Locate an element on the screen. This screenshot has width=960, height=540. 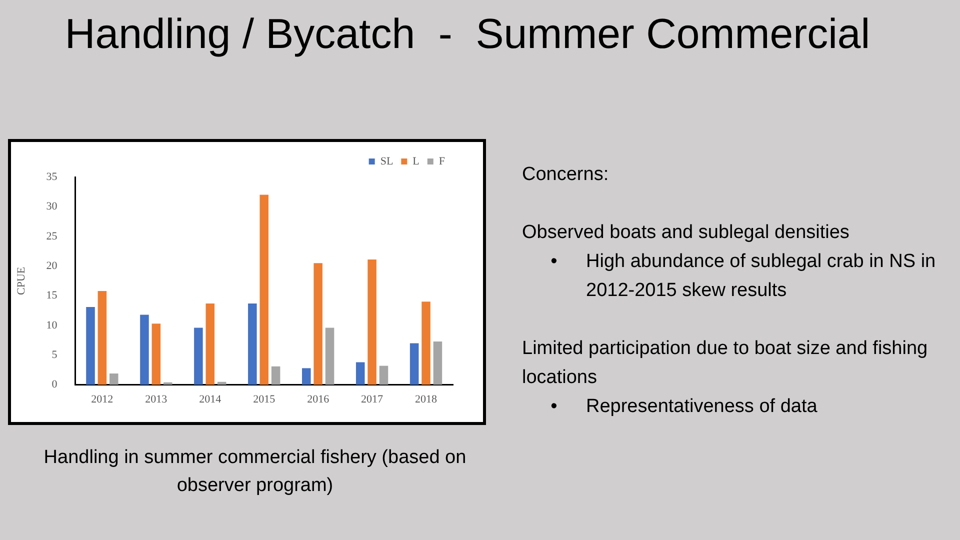
y-axis-title: CPUE is located at coordinates (21, 280).